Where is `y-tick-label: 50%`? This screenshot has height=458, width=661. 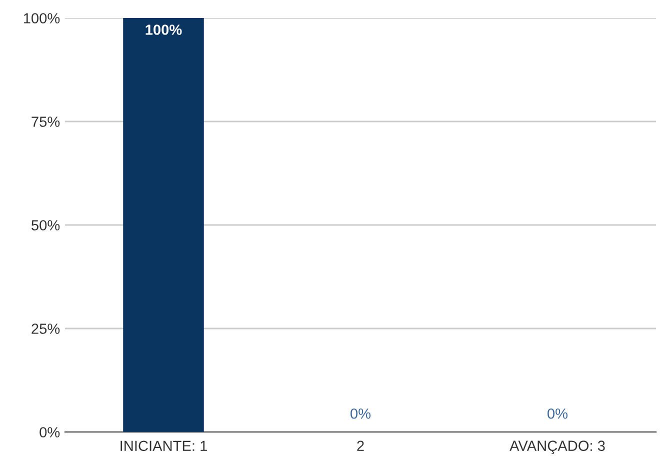 y-tick-label: 50% is located at coordinates (46, 225).